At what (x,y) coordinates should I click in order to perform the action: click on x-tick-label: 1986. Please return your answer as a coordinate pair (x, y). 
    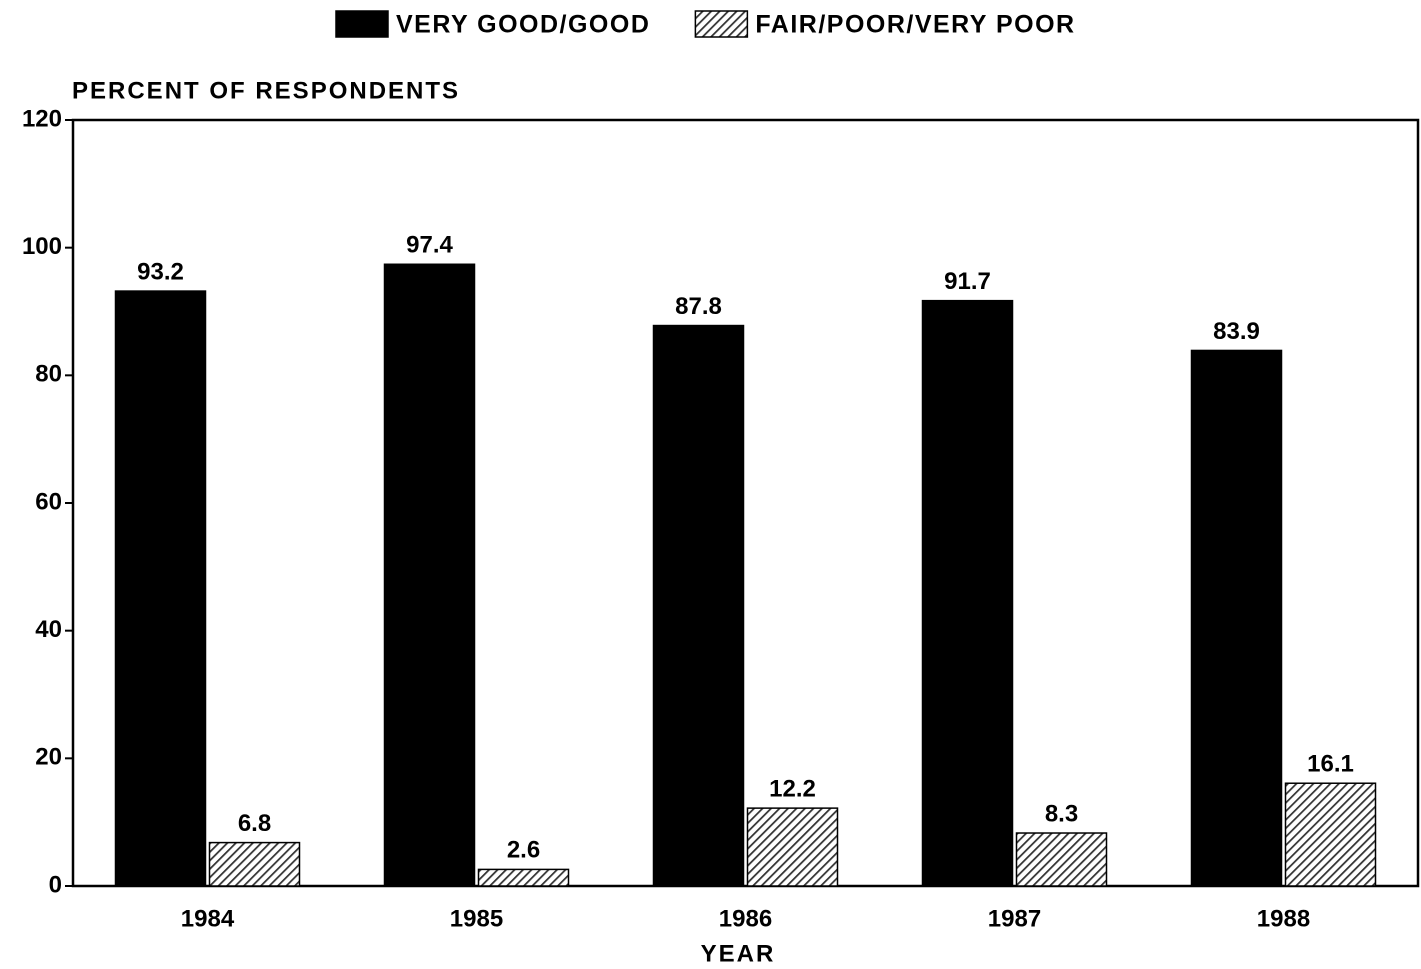
    Looking at the image, I should click on (745, 918).